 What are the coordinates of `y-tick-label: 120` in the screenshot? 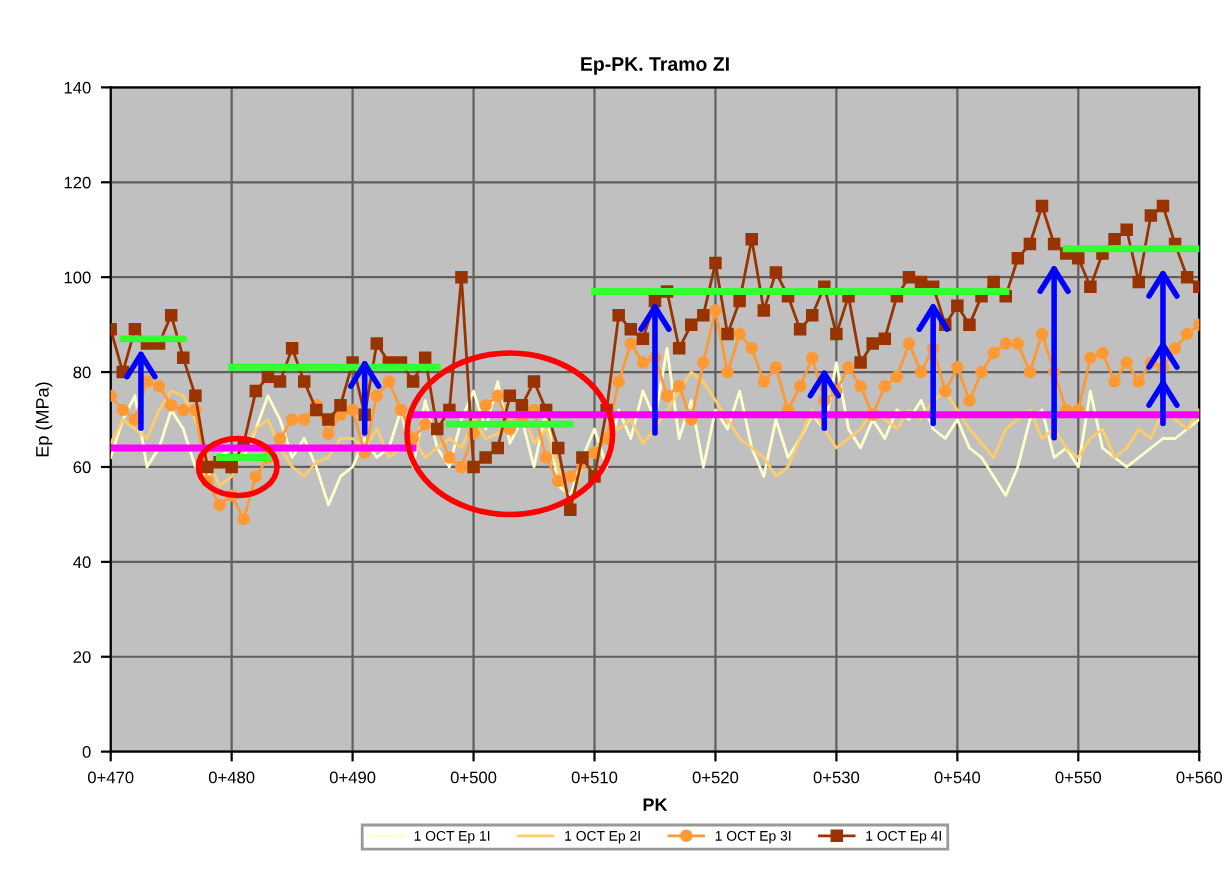 It's located at (77, 182).